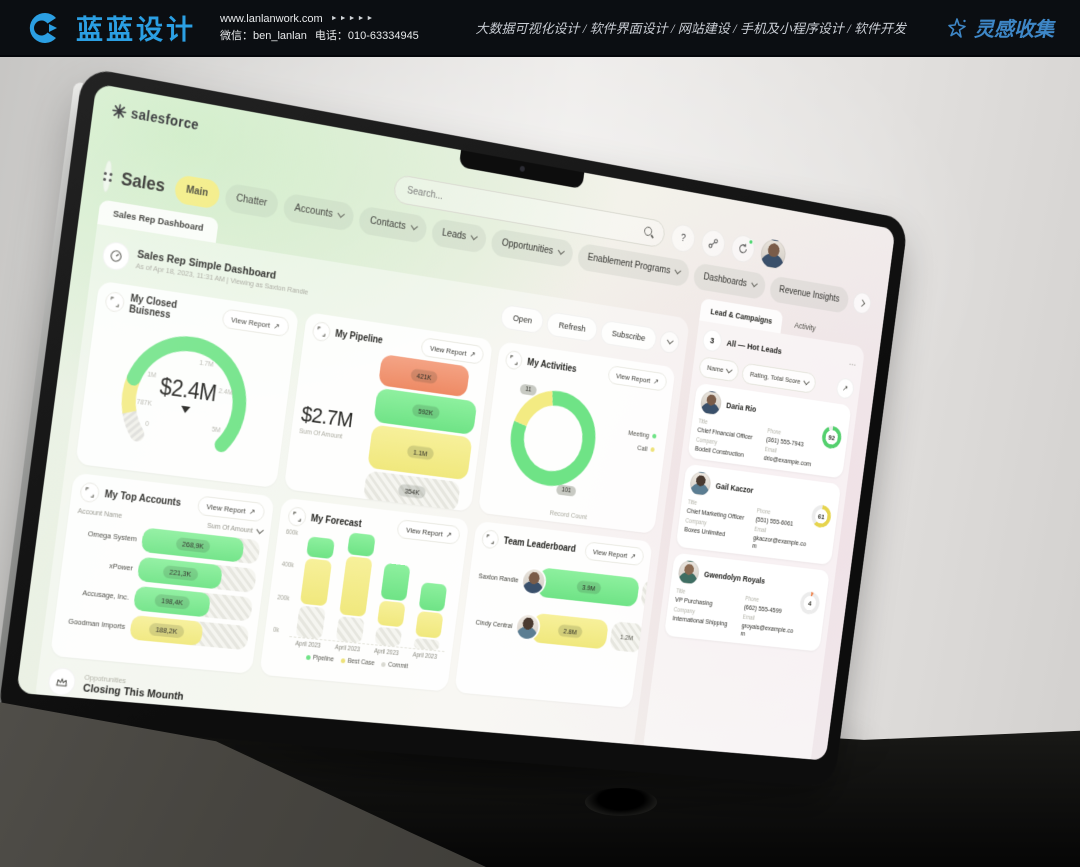 Image resolution: width=1080 pixels, height=867 pixels. I want to click on account-bar: 198,4K, so click(171, 601).